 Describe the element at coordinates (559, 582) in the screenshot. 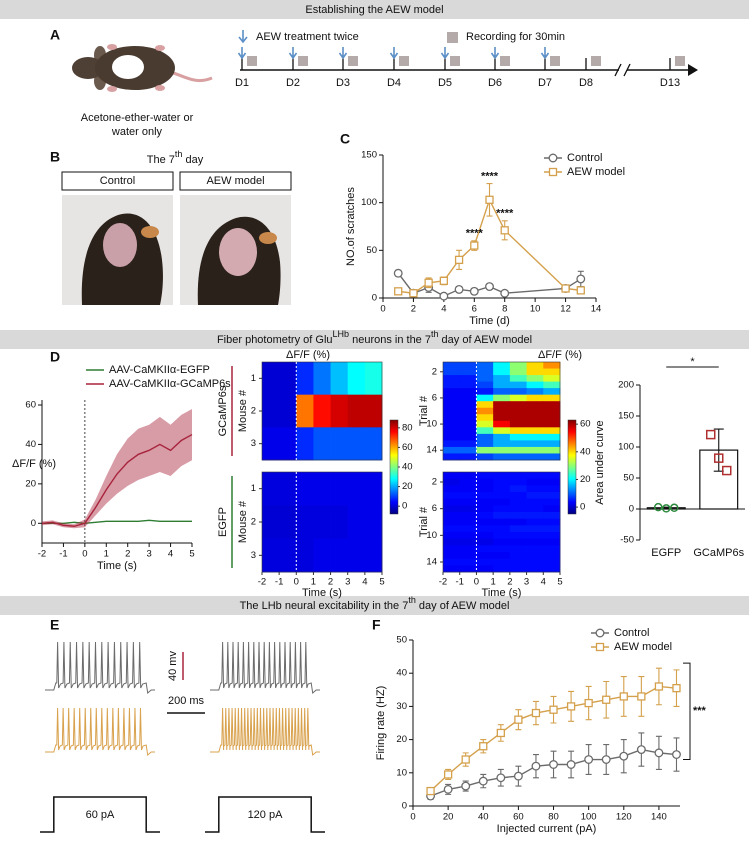

I see `x-tick-label: 5` at that location.